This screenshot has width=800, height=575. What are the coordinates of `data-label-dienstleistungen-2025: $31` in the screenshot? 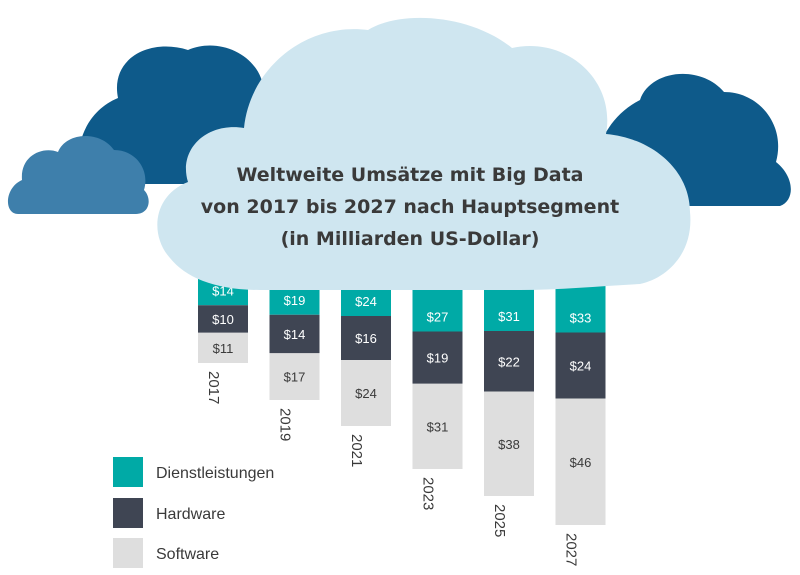 It's located at (509, 316).